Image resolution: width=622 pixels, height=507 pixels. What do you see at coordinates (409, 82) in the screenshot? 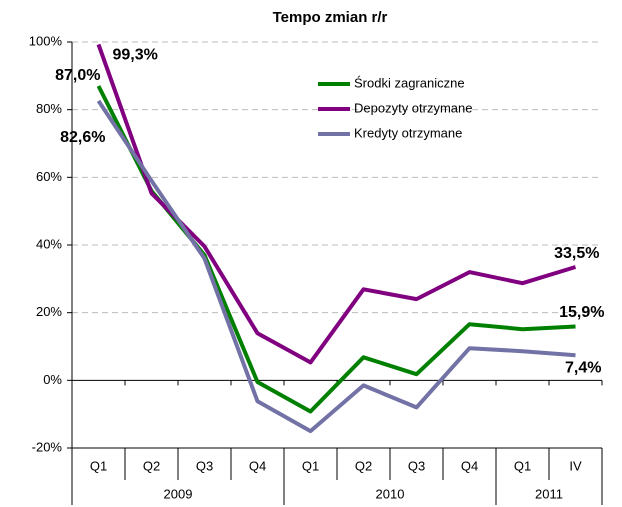
I see `legend-label: Środki zagraniczne` at bounding box center [409, 82].